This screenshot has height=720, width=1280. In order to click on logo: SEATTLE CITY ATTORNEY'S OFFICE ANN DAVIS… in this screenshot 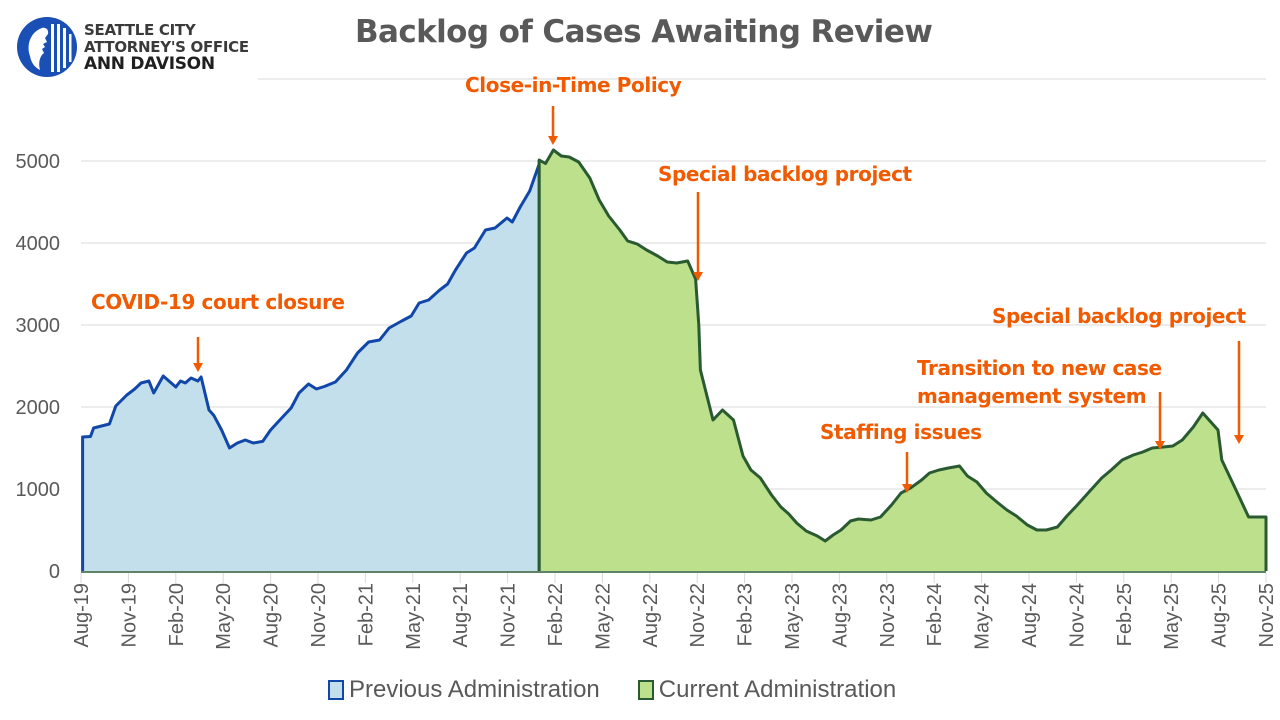, I will do `click(132, 47)`.